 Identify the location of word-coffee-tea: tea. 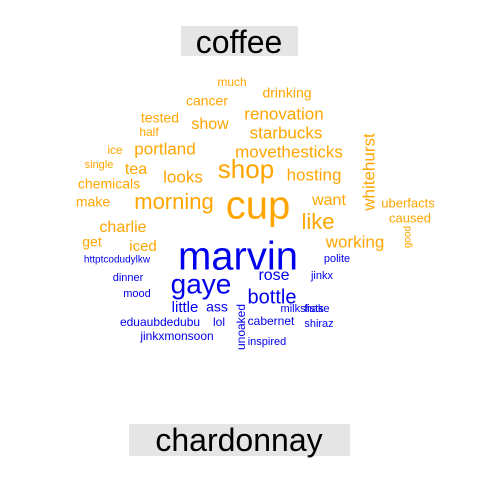
(136, 169).